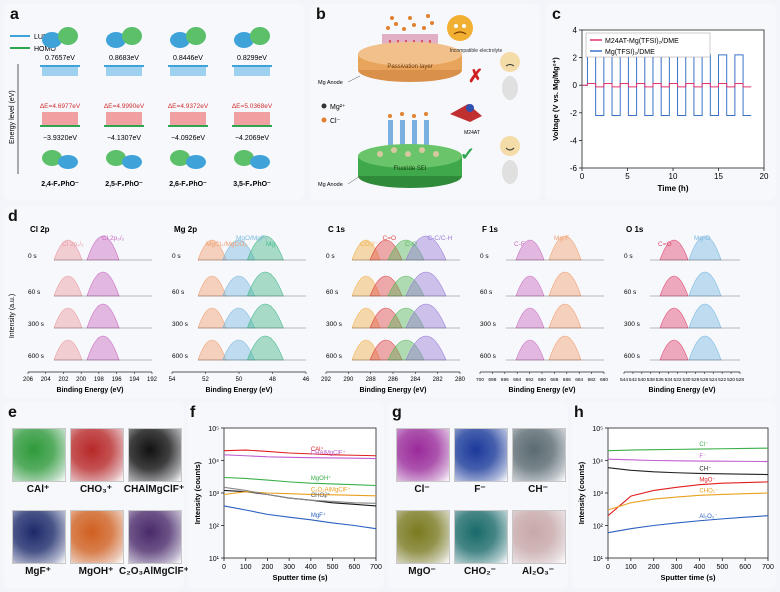  What do you see at coordinates (152, 380) in the screenshot?
I see `x-tick-label: 192` at bounding box center [152, 380].